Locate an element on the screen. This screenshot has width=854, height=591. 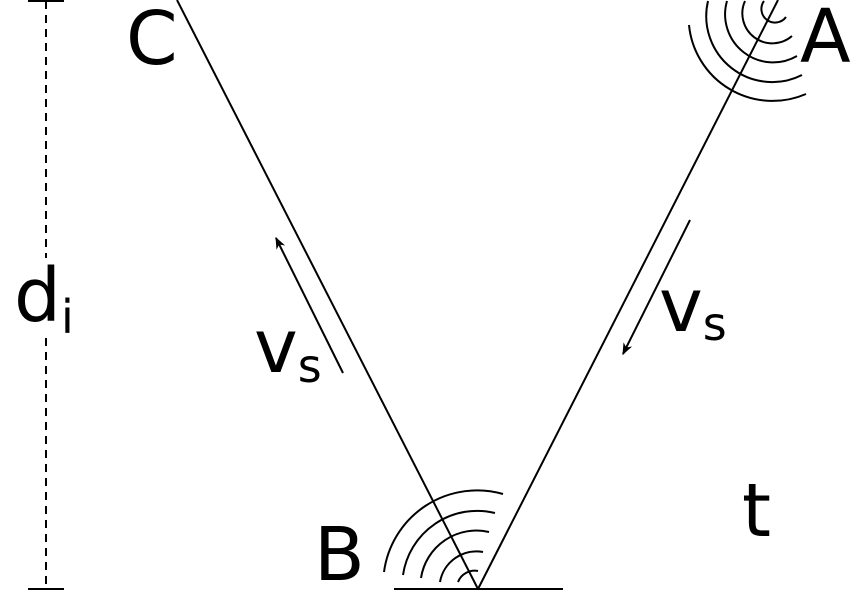
label-velocity-right-main: v is located at coordinates (681, 306).